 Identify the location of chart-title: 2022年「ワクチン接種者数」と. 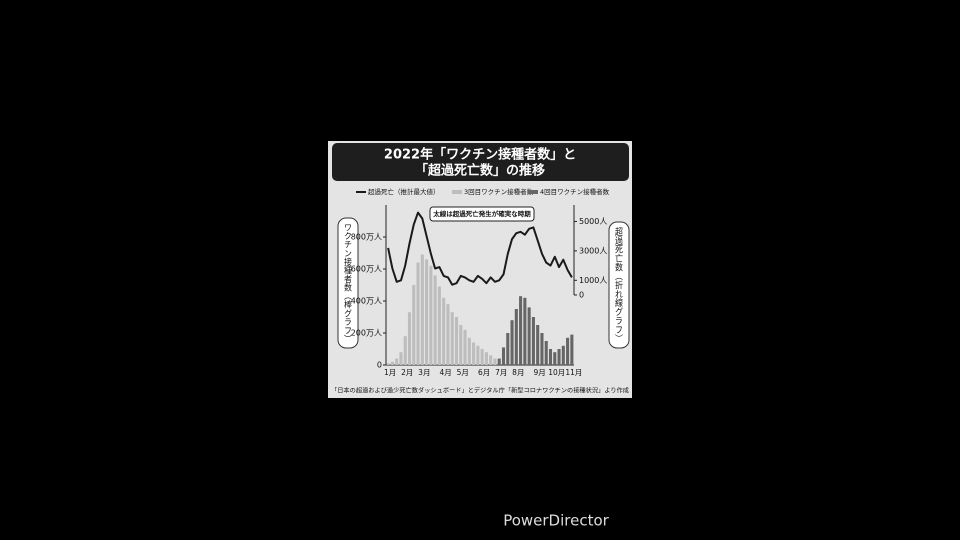
(480, 155).